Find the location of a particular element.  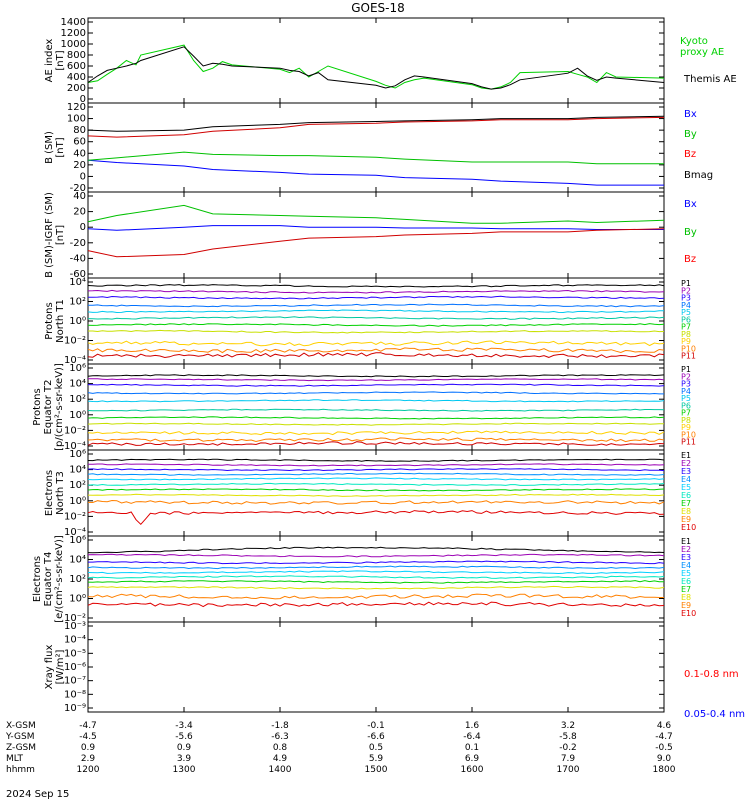

series-E6 is located at coordinates (376, 577).